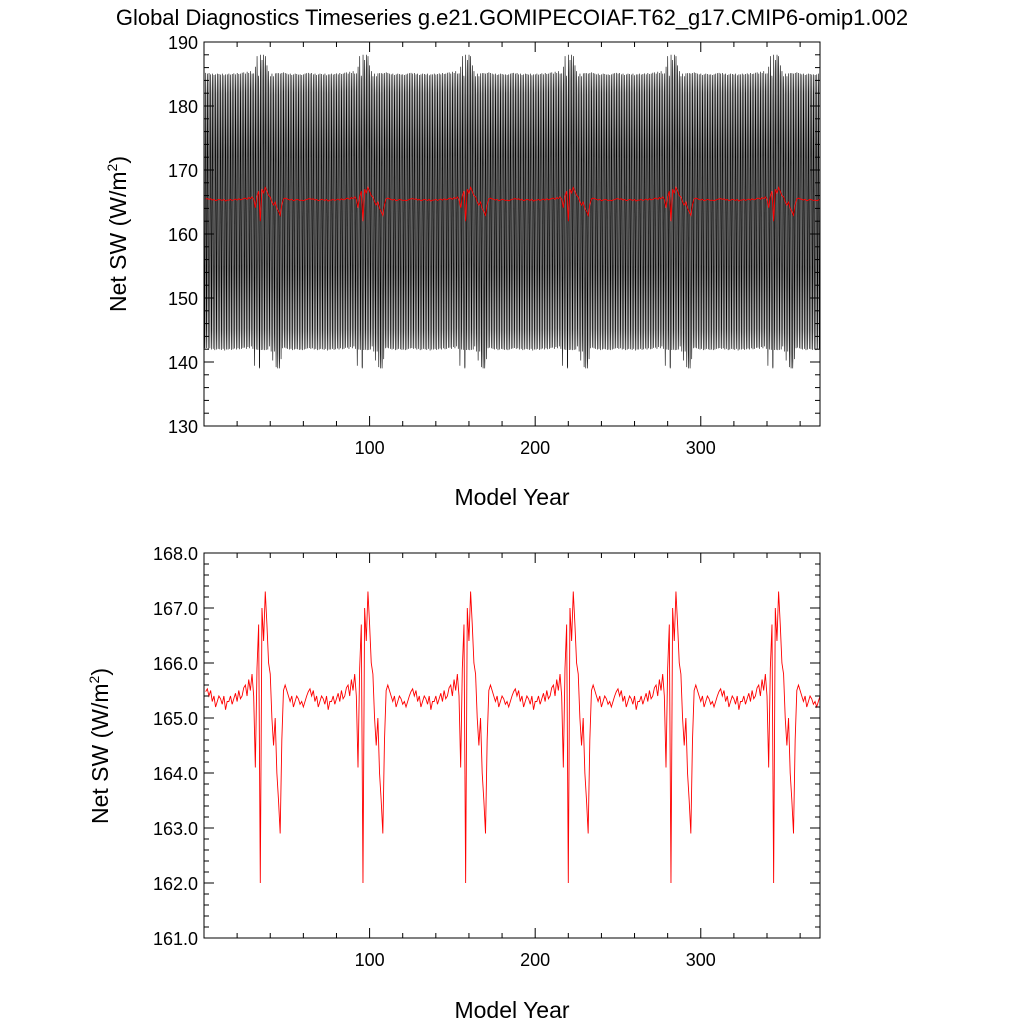 The image size is (1024, 1024). What do you see at coordinates (701, 960) in the screenshot?
I see `bottom-x-tick-label: 300` at bounding box center [701, 960].